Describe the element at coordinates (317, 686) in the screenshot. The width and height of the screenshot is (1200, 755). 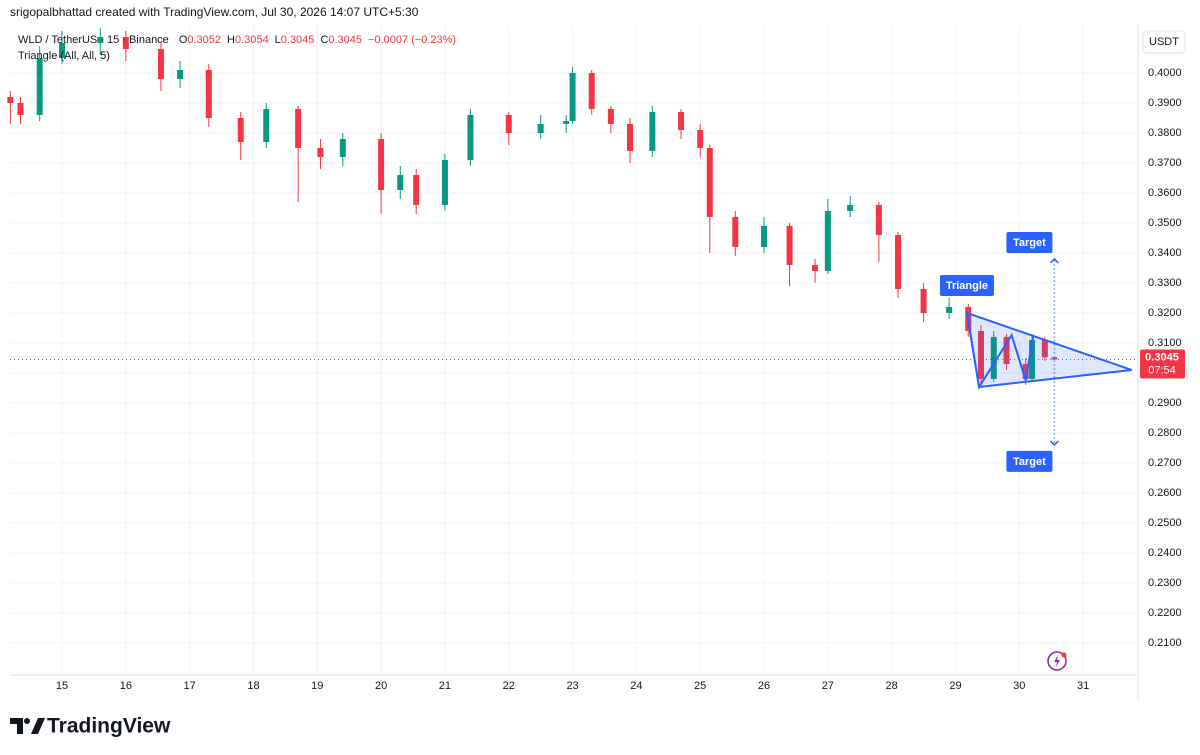
I see `x-tick-label: 19` at that location.